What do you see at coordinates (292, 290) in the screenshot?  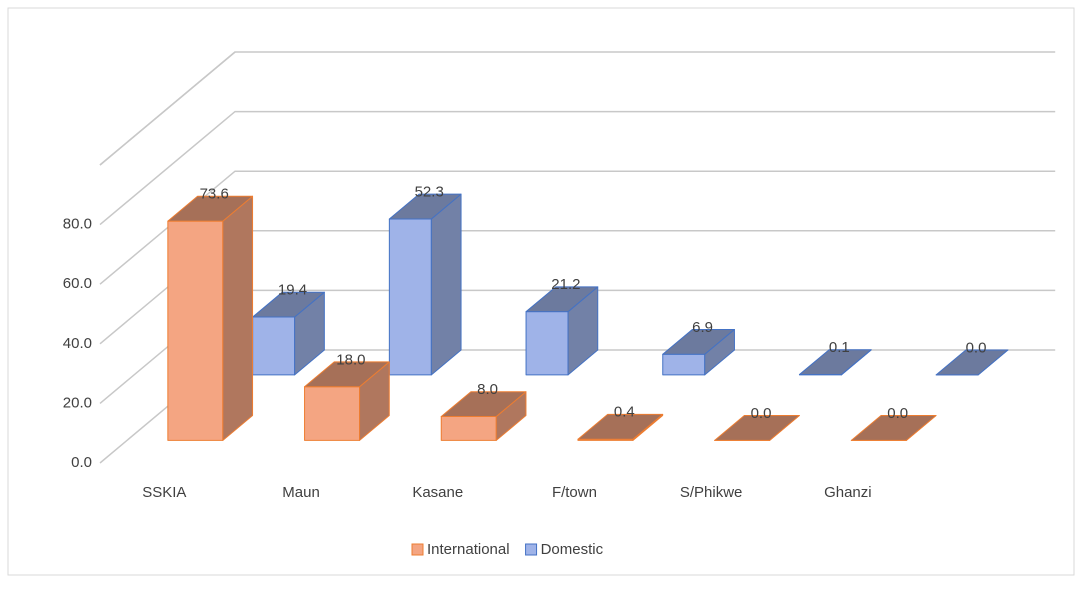 I see `data-label: 19.4` at bounding box center [292, 290].